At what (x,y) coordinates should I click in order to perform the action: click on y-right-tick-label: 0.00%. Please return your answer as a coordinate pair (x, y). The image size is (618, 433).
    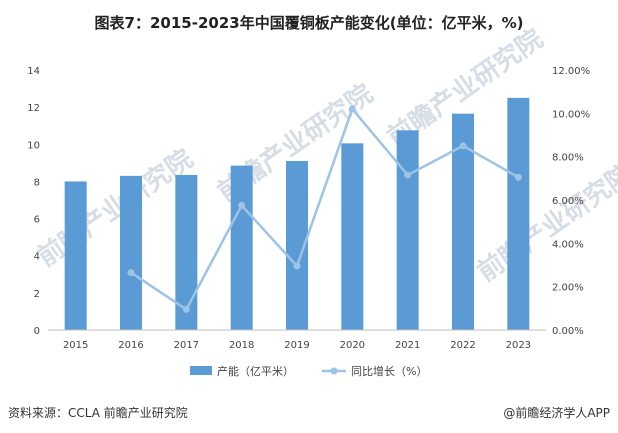
    Looking at the image, I should click on (568, 331).